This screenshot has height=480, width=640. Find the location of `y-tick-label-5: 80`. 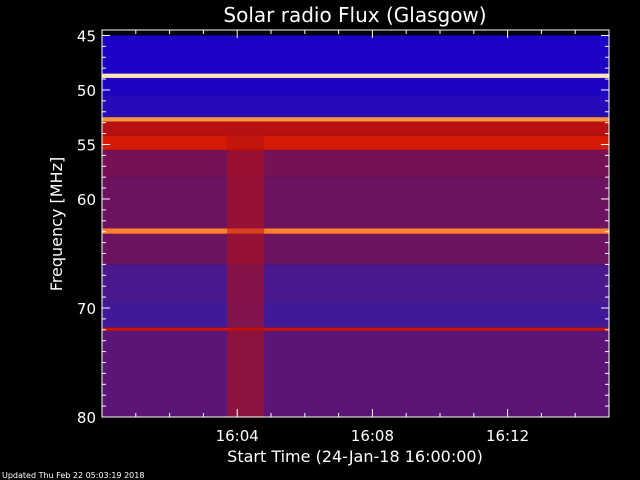

y-tick-label-5: 80 is located at coordinates (86, 418).